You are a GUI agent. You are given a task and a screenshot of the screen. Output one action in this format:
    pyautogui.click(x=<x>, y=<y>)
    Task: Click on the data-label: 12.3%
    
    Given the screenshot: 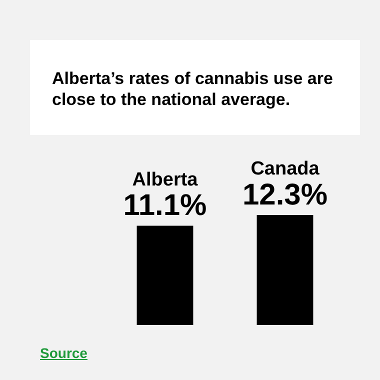 What is the action you would take?
    pyautogui.click(x=285, y=195)
    